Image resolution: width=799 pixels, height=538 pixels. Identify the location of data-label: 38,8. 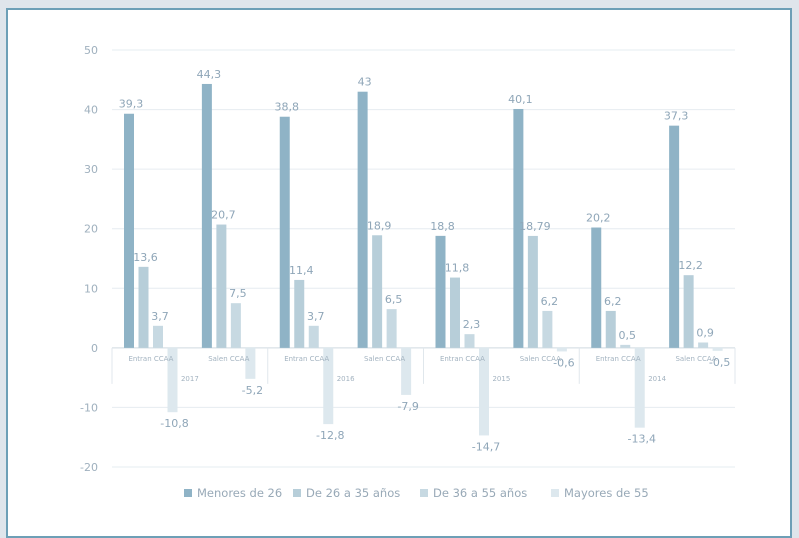
(287, 107).